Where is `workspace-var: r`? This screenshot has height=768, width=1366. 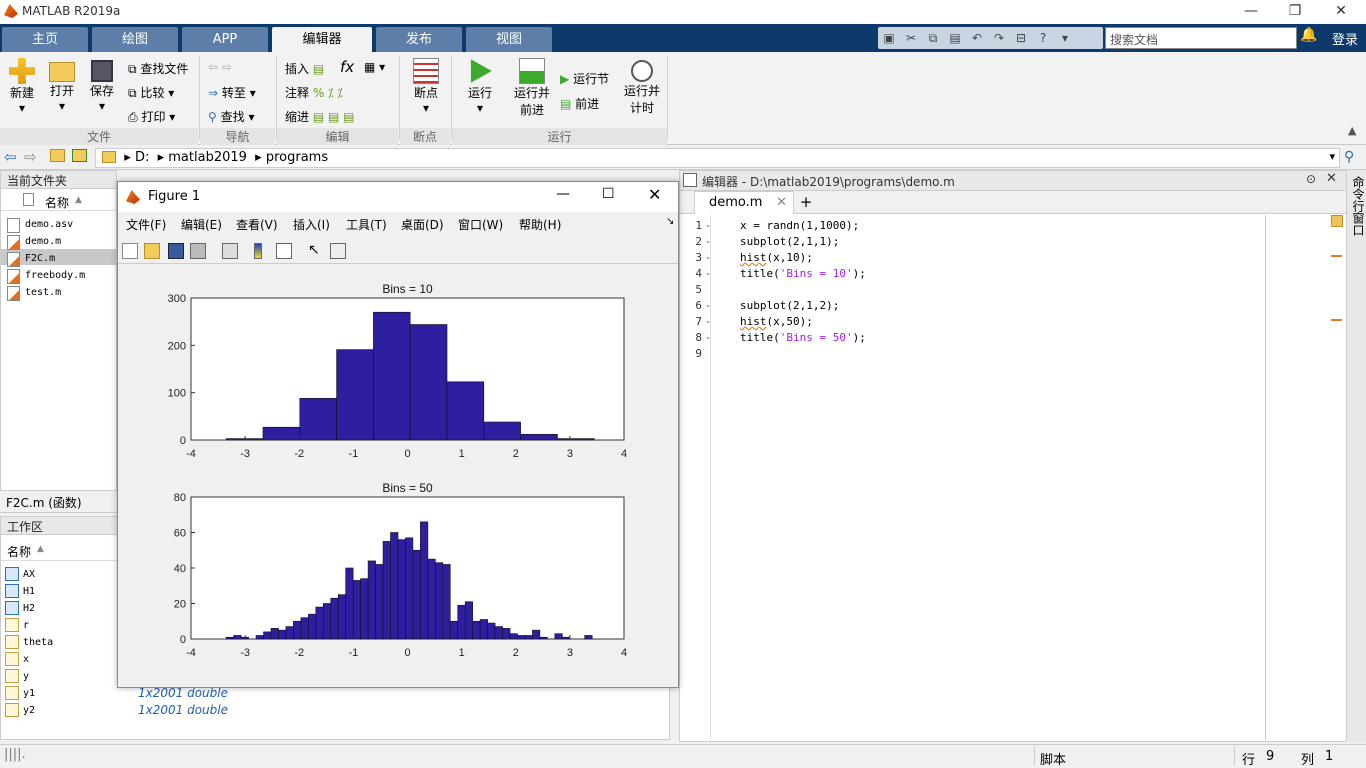
workspace-var: r is located at coordinates (17, 625).